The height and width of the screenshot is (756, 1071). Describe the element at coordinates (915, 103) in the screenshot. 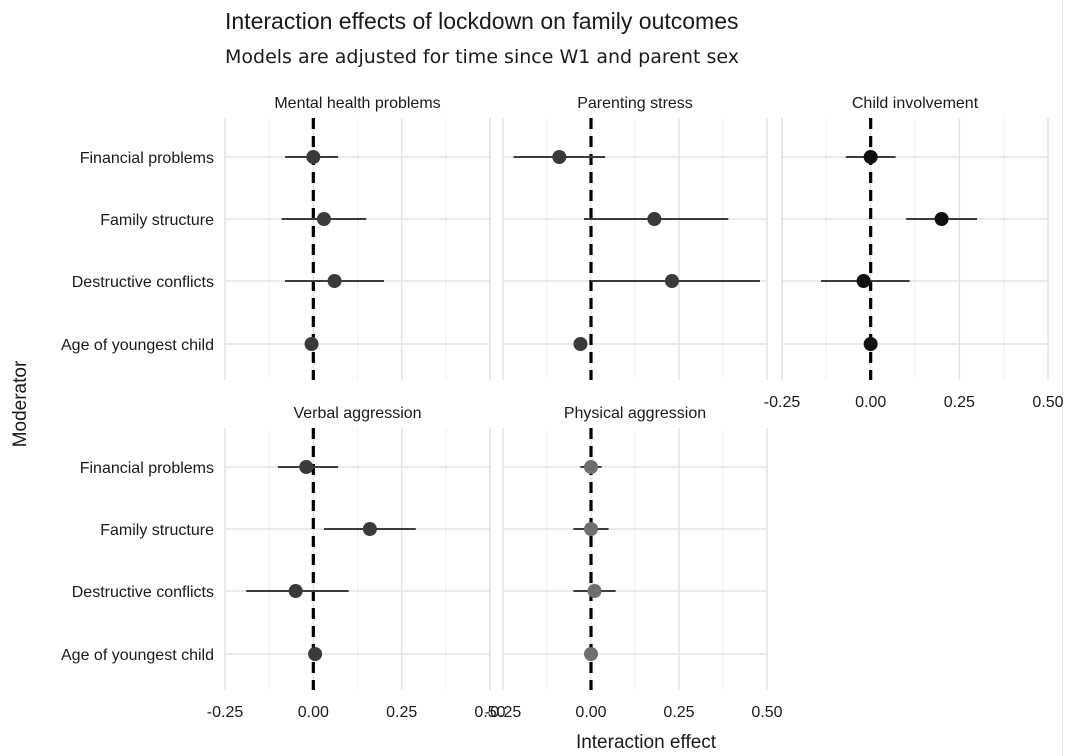

I see `panel-title: Child involvement` at that location.